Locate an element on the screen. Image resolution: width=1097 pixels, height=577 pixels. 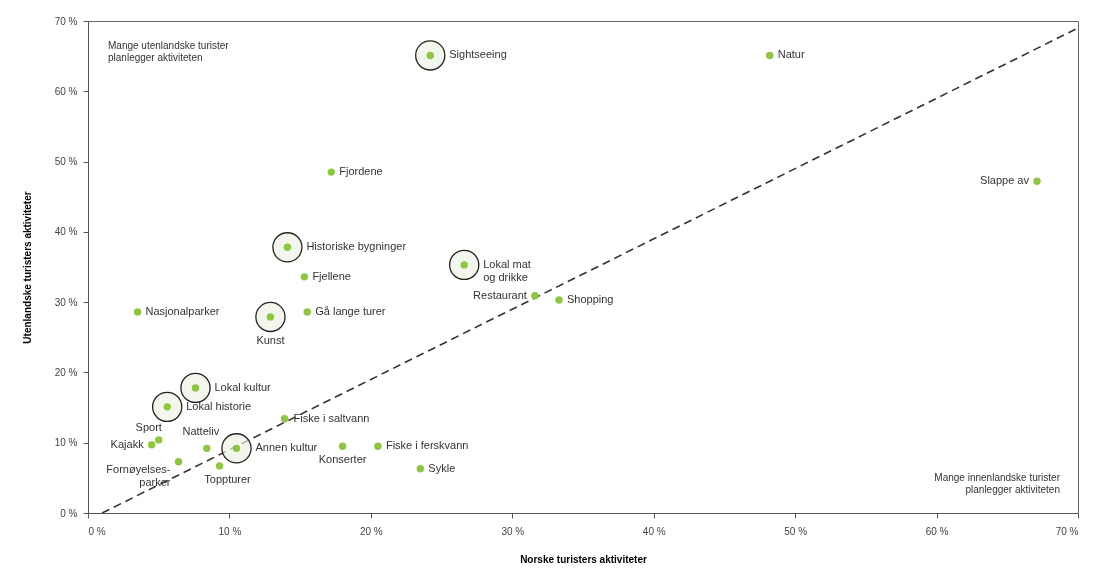
x-tick-label: 40 % is located at coordinates (654, 531).